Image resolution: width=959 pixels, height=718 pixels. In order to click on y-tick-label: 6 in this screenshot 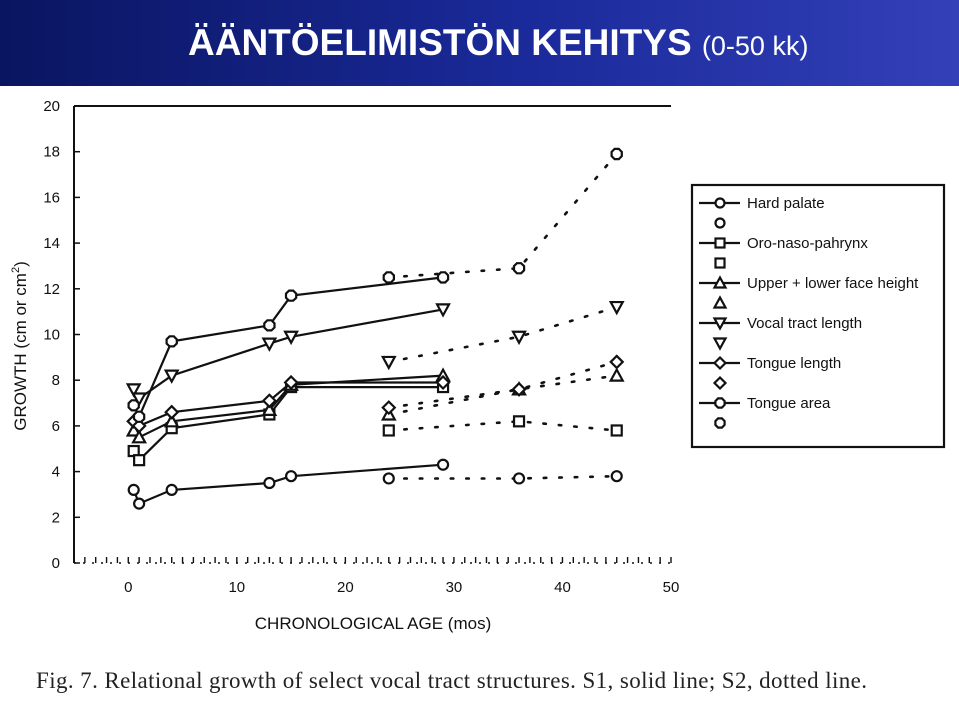, I will do `click(56, 426)`.